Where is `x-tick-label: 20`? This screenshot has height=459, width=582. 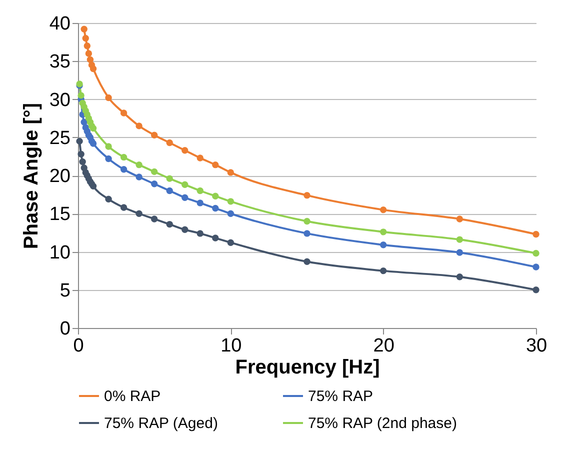 x-tick-label: 20 is located at coordinates (383, 346).